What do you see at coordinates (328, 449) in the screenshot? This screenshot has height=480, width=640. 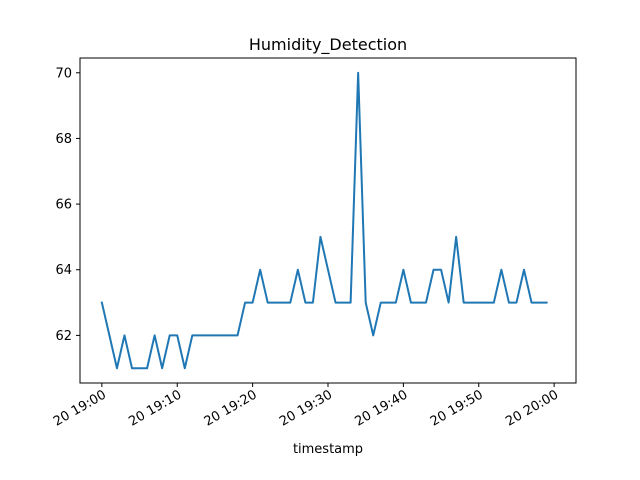 I see `x-axis-label: timestamp` at bounding box center [328, 449].